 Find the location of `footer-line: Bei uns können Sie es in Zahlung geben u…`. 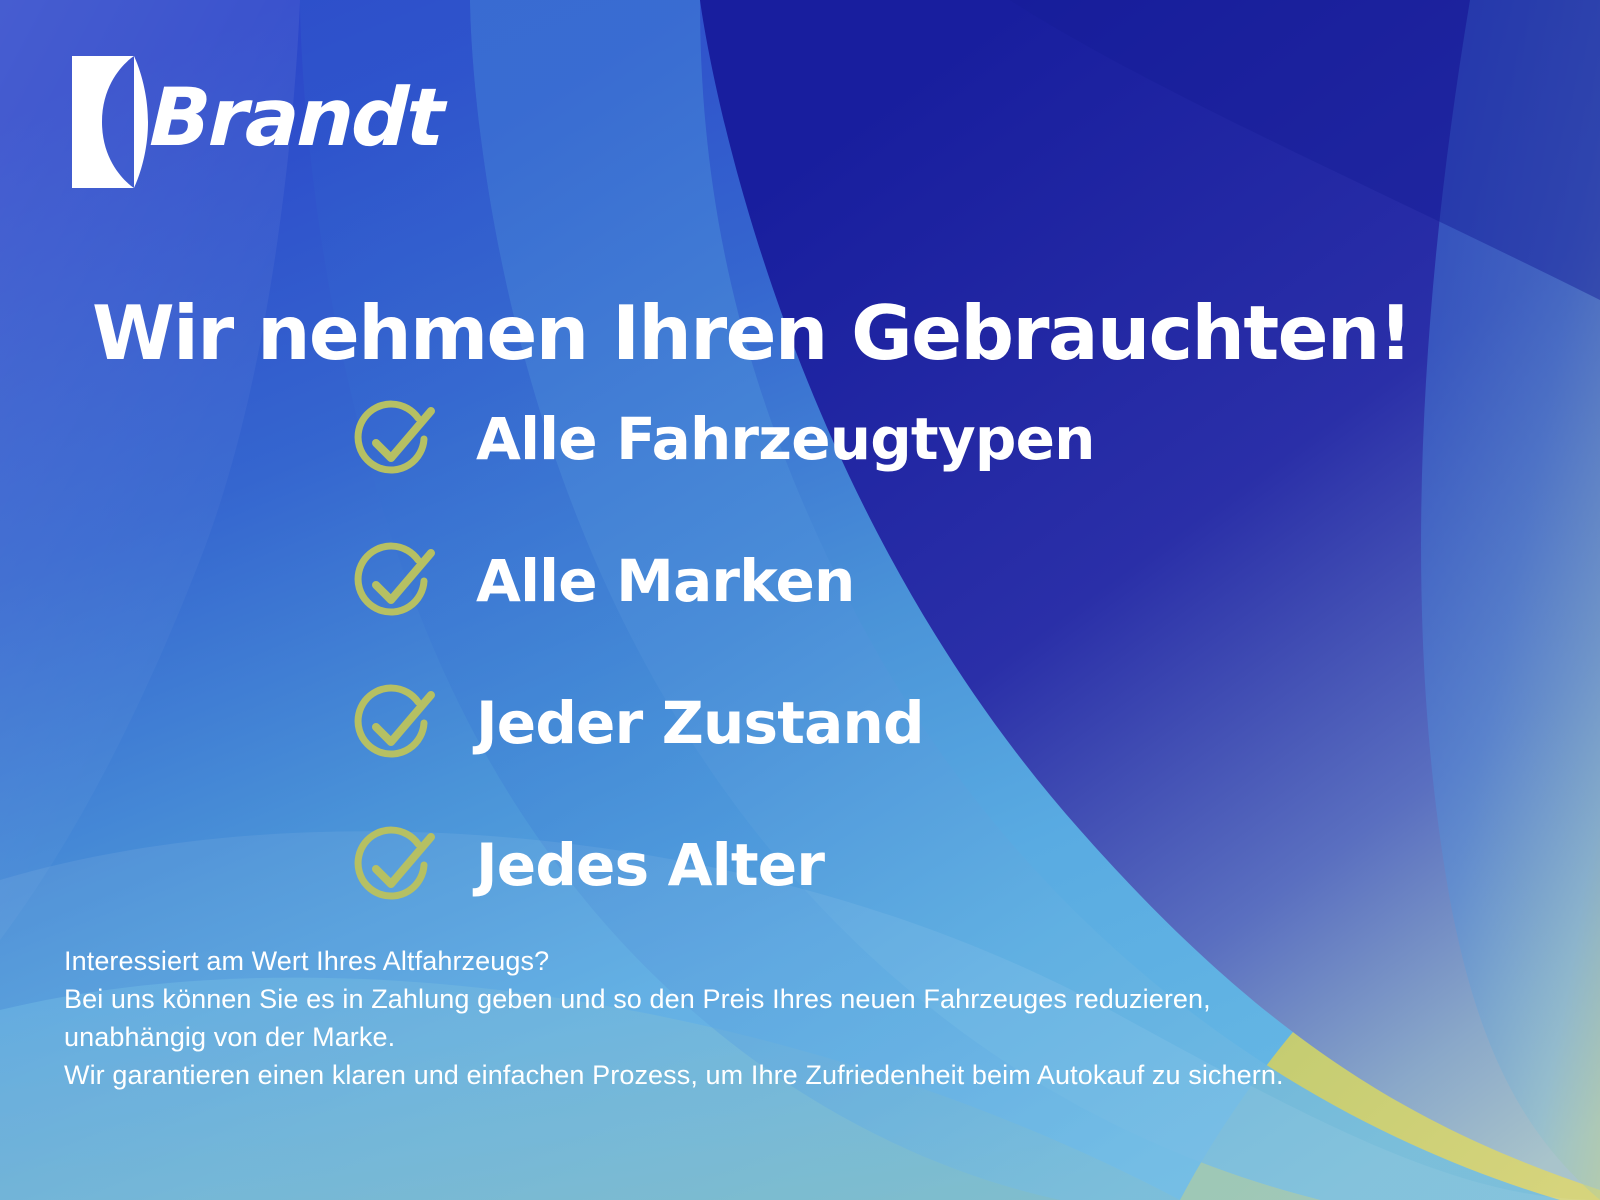

footer-line: Bei uns können Sie es in Zahlung geben u… is located at coordinates (637, 999).